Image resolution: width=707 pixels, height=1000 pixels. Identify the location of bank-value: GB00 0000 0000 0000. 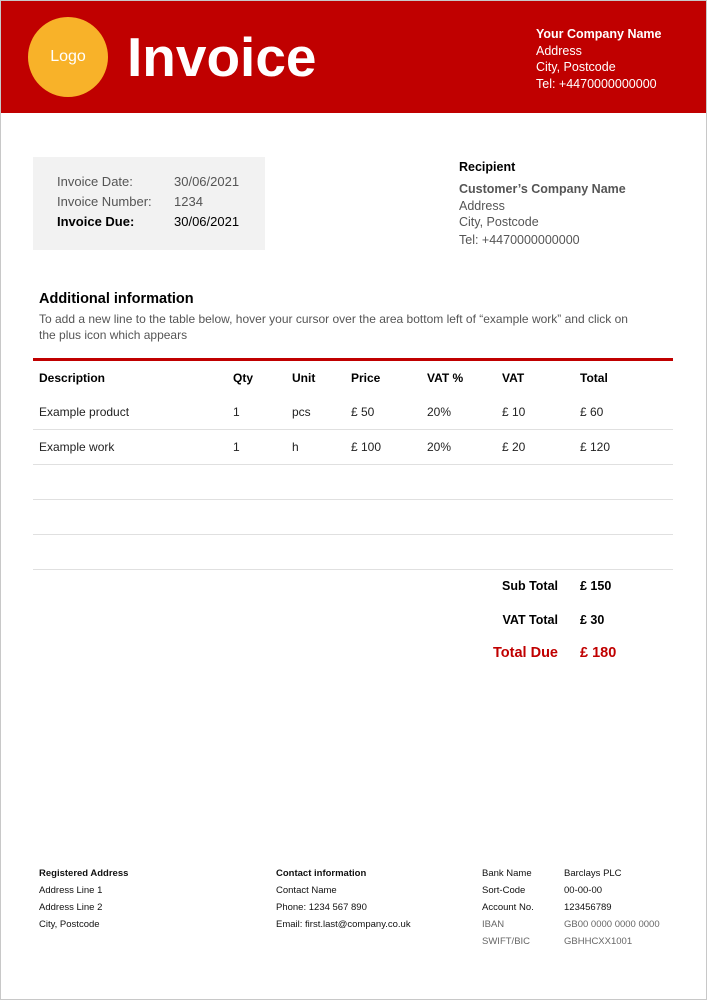
(612, 924).